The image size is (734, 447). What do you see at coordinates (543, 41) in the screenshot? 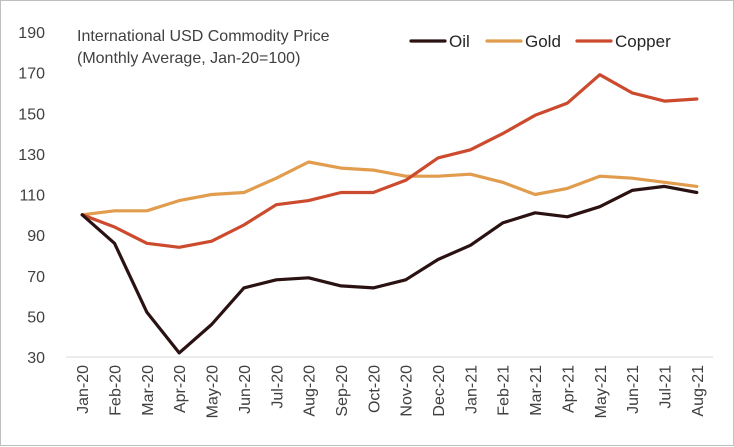
I see `legend-label-gold: Gold` at bounding box center [543, 41].